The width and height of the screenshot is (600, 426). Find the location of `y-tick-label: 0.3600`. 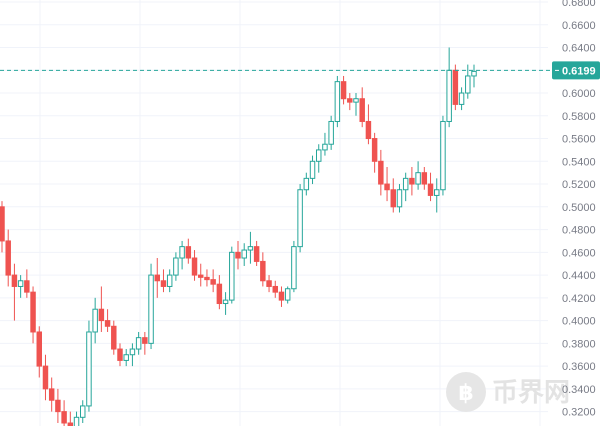

y-tick-label: 0.3600 is located at coordinates (579, 367).